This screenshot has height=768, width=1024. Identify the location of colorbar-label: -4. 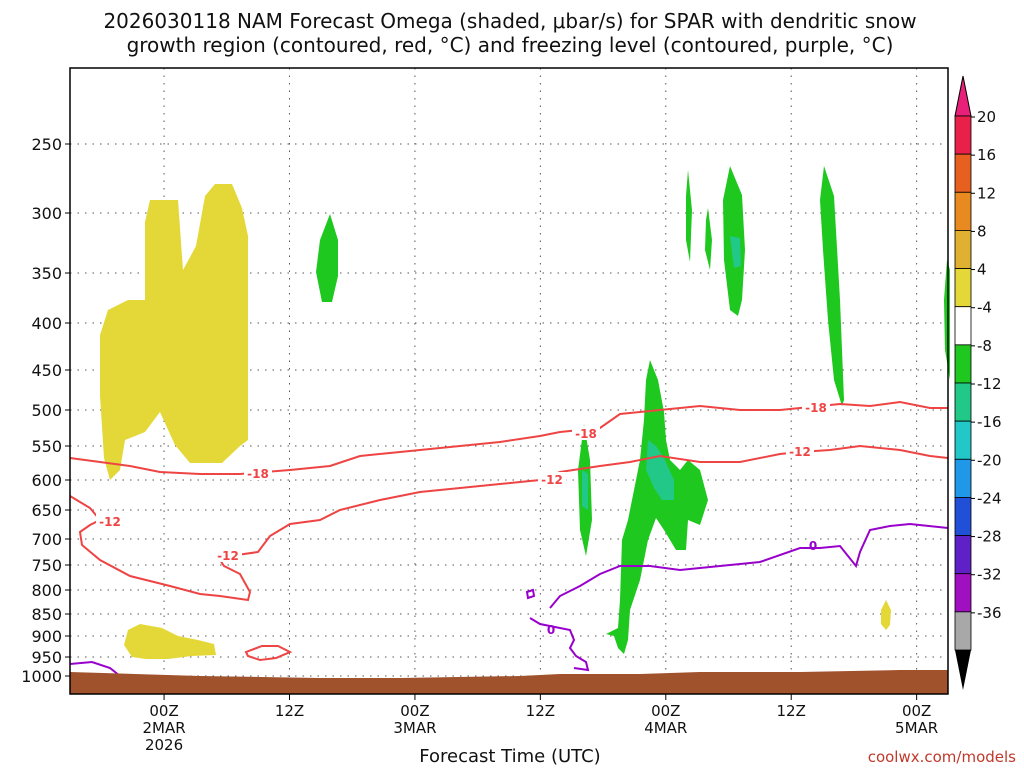
(984, 308).